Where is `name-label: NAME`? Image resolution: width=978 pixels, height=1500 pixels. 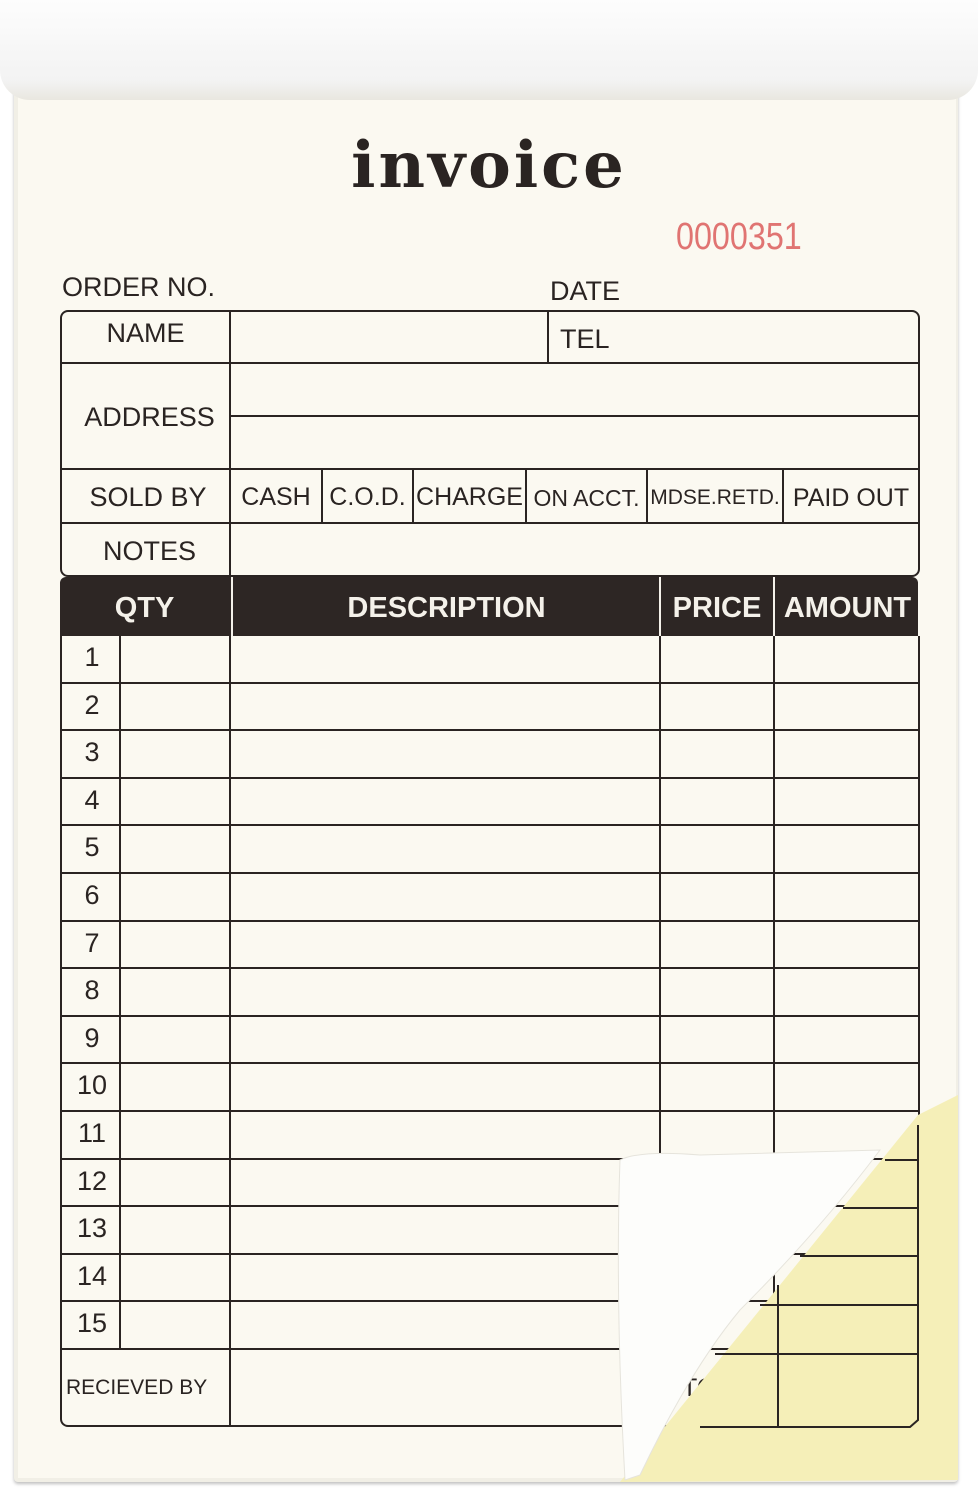
name-label: NAME is located at coordinates (145, 333).